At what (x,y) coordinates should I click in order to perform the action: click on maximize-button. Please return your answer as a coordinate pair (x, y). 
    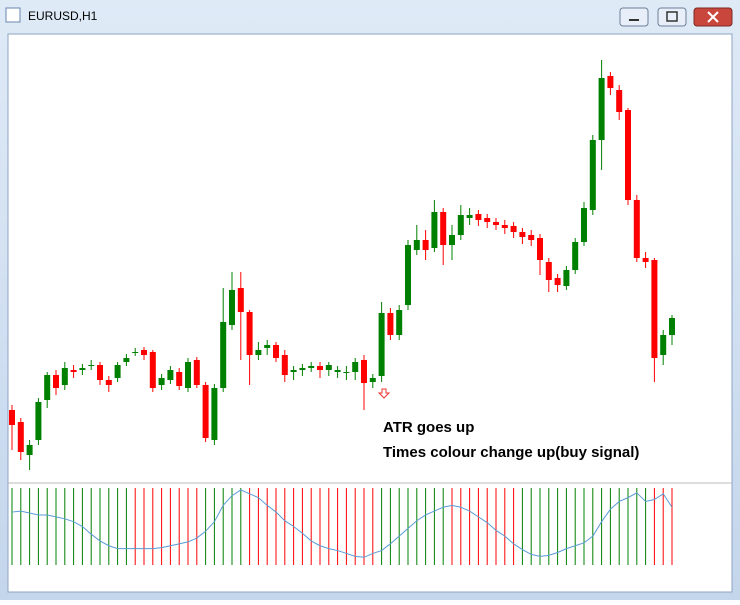
    Looking at the image, I should click on (672, 17).